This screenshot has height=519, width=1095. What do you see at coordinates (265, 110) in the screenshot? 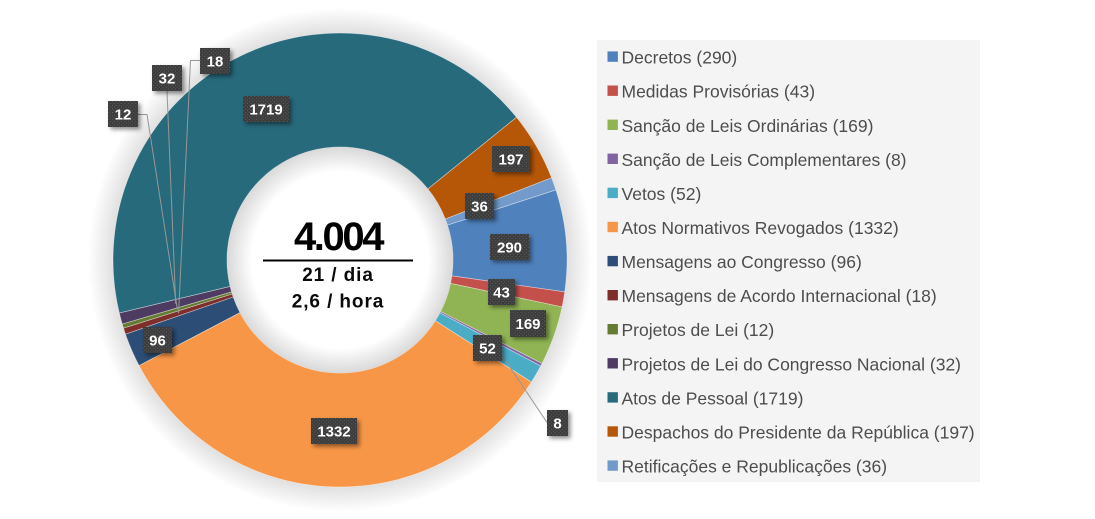
I see `svg-text: 1719` at bounding box center [265, 110].